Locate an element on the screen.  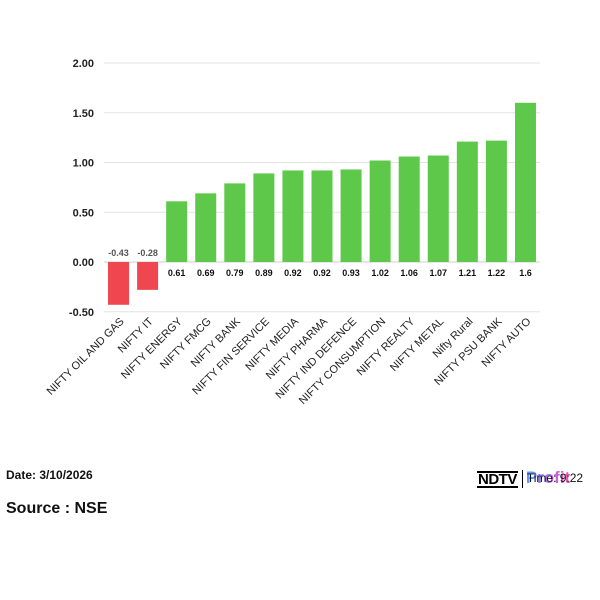
y-tick-label: 1.00 is located at coordinates (83, 164).